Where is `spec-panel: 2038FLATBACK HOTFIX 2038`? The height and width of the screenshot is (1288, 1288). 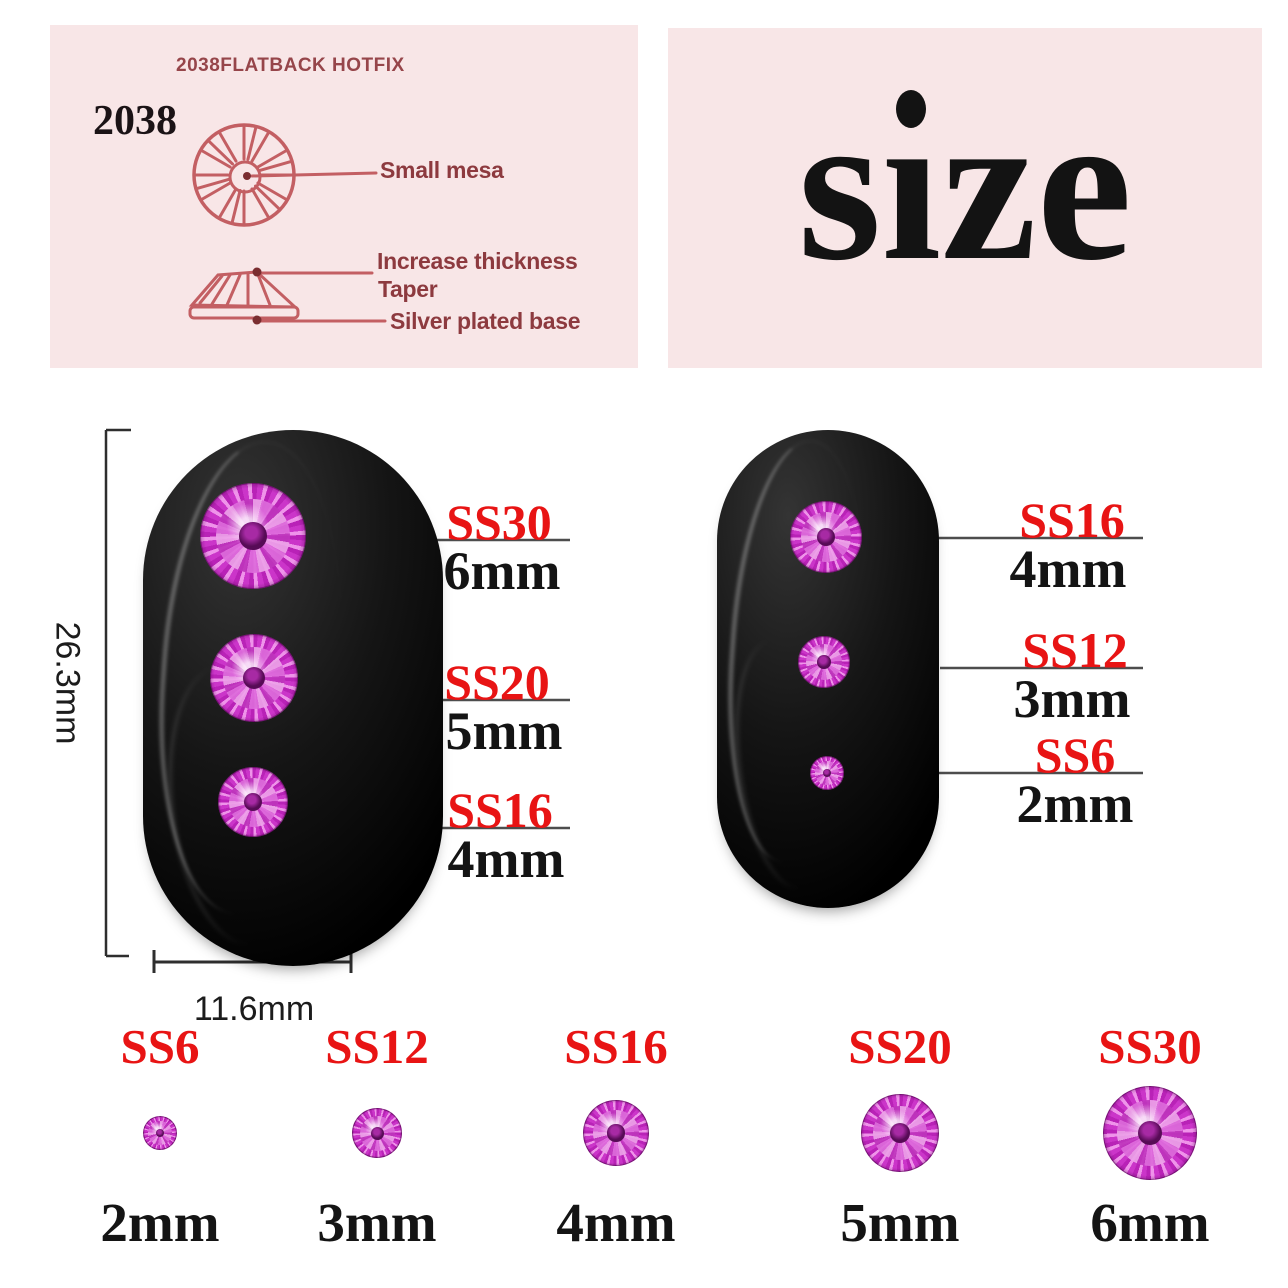 spec-panel: 2038FLATBACK HOTFIX 2038 is located at coordinates (344, 196).